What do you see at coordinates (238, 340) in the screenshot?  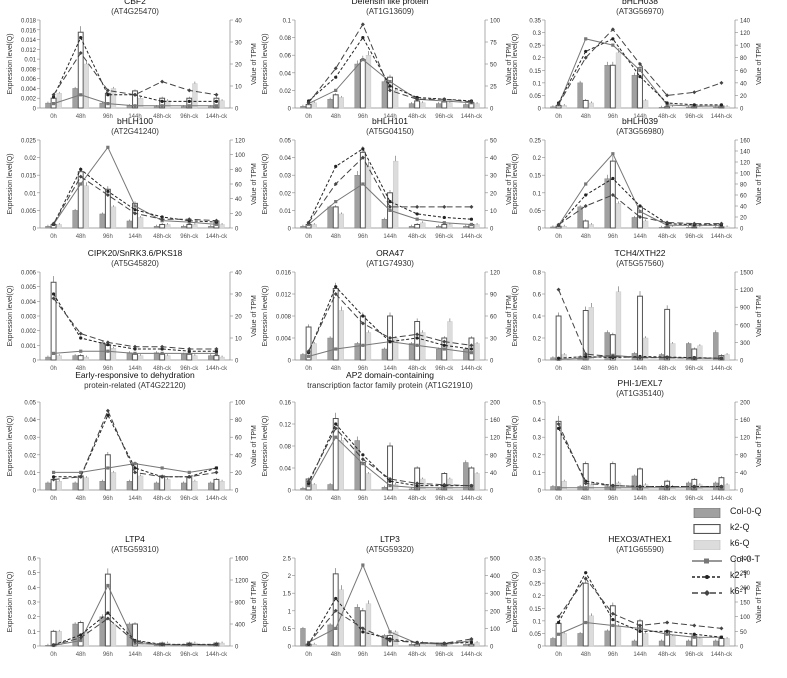 I see `y2-tick-label: 10` at bounding box center [238, 340].